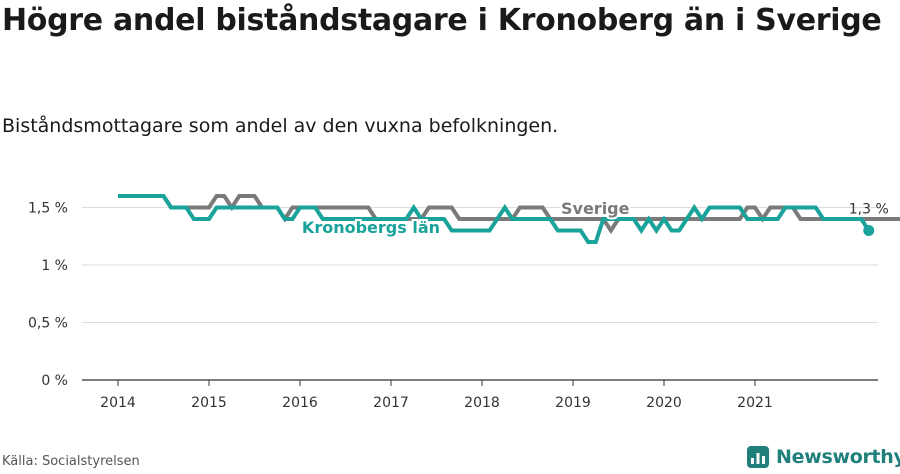 The image size is (900, 474). I want to click on y-axis-labels: 0 % 0,5 % 1 % 1,5 %, so click(48, 295).